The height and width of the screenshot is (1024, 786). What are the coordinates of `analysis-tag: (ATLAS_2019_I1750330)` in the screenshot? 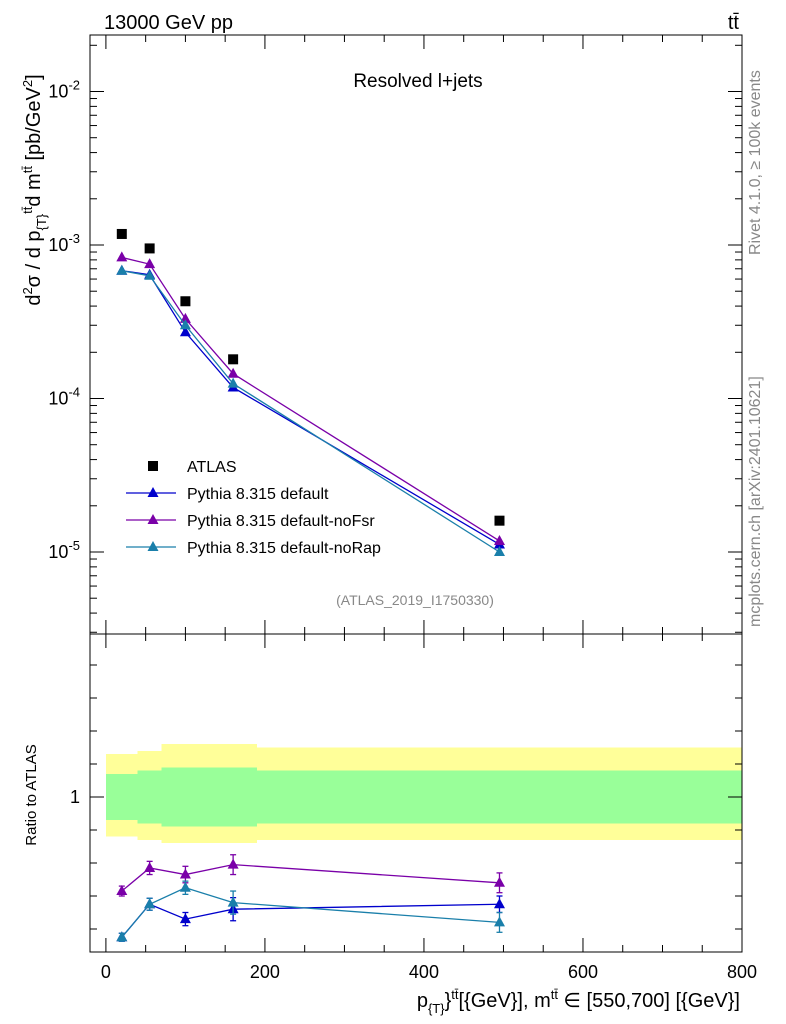 It's located at (415, 600).